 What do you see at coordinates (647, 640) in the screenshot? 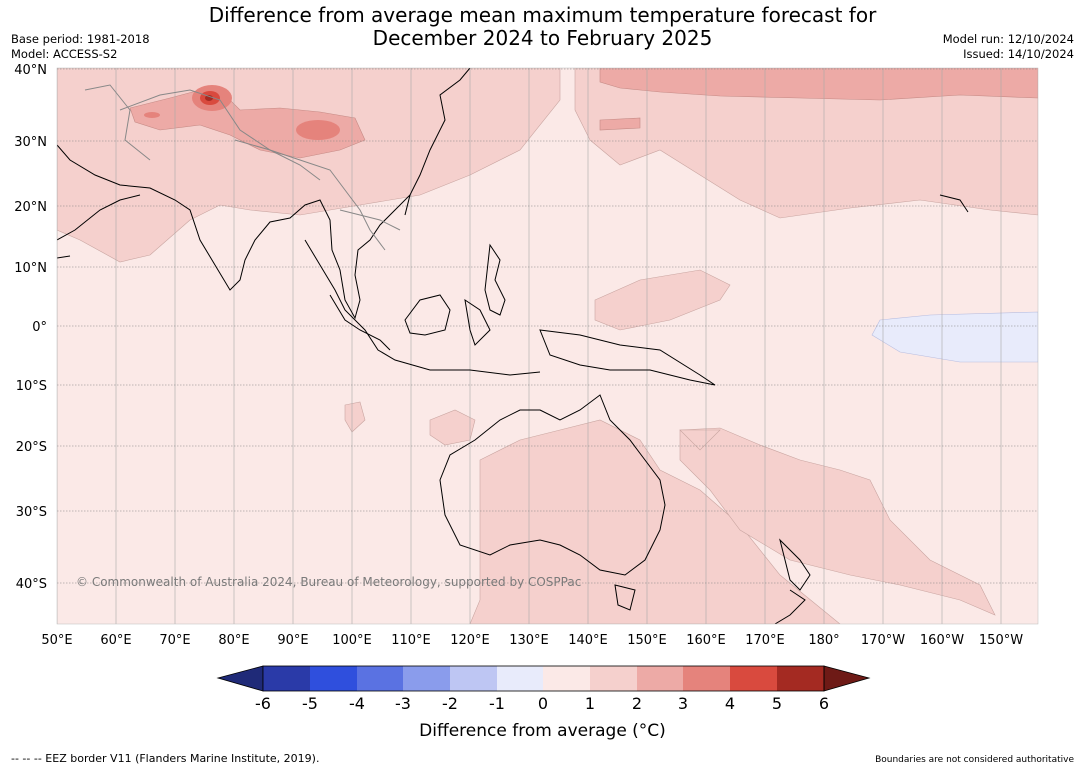
I see `lon-label-150e: 150°E` at bounding box center [647, 640].